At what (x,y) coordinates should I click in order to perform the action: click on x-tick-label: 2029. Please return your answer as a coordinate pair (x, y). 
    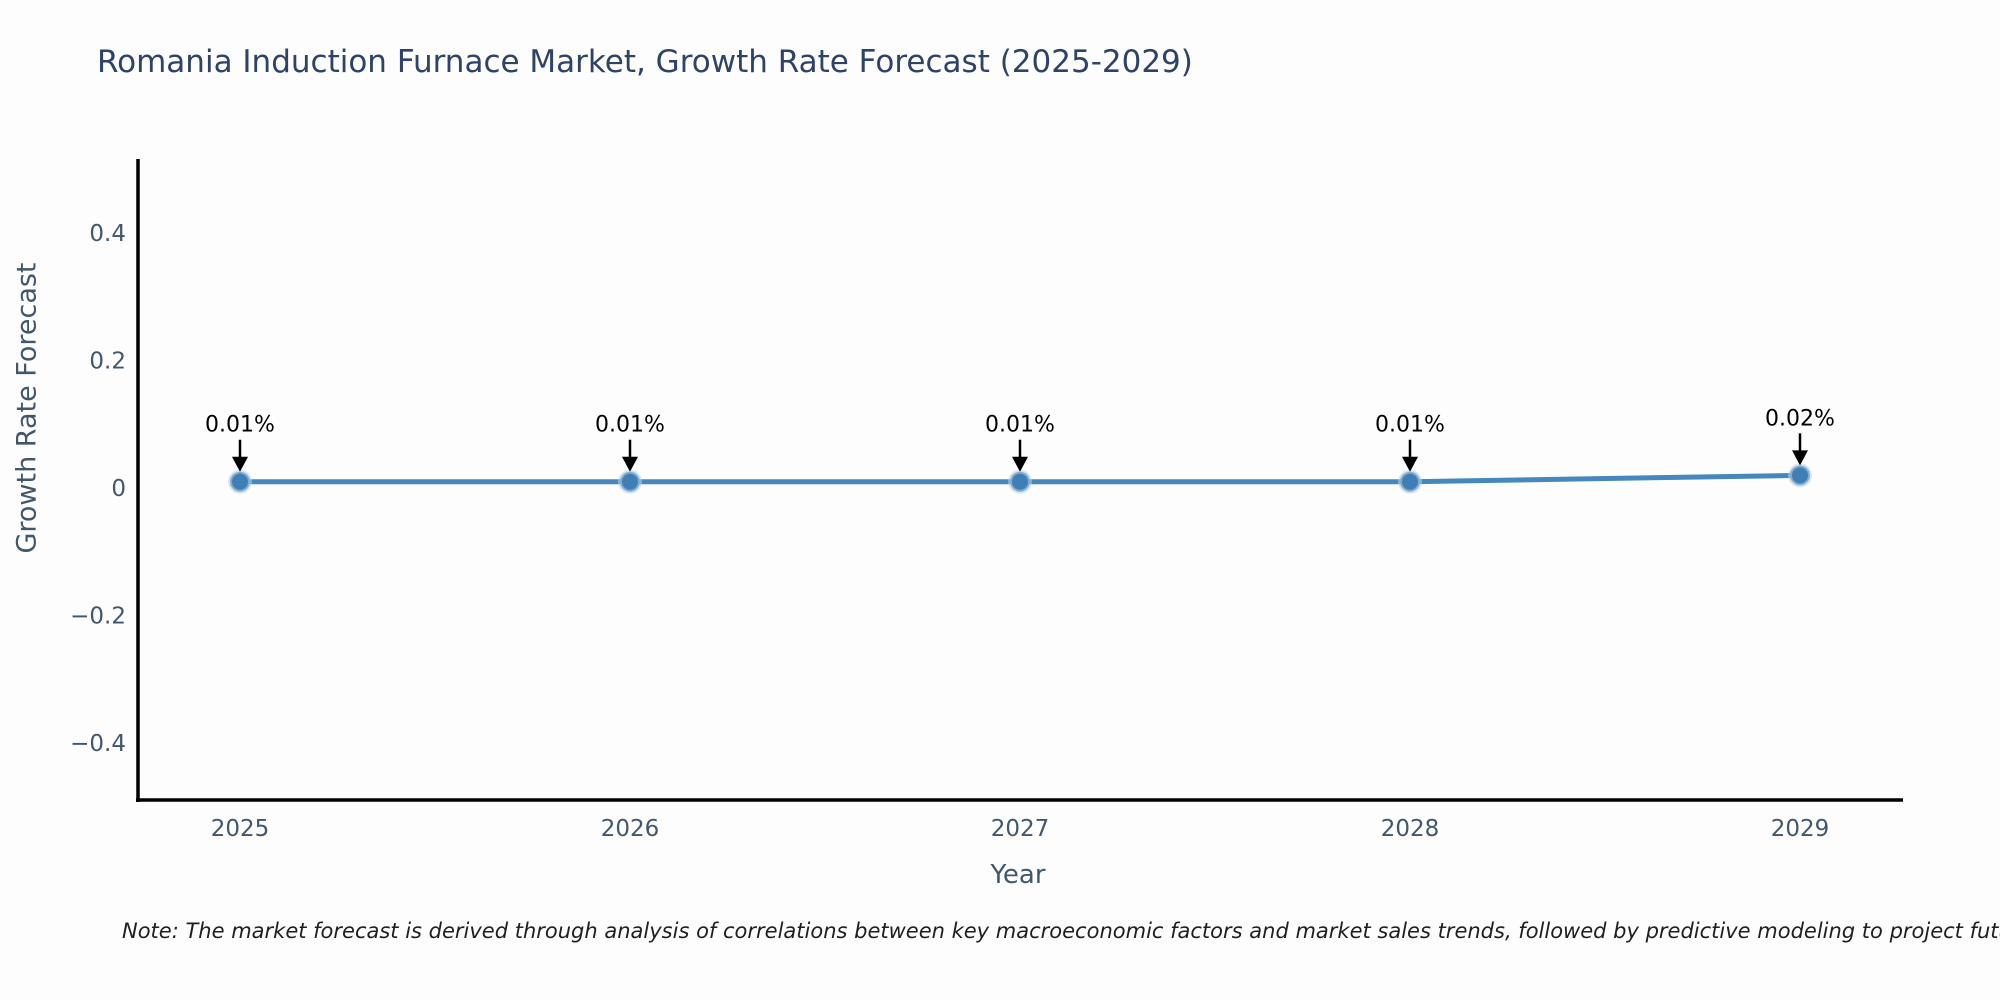
    Looking at the image, I should click on (1800, 829).